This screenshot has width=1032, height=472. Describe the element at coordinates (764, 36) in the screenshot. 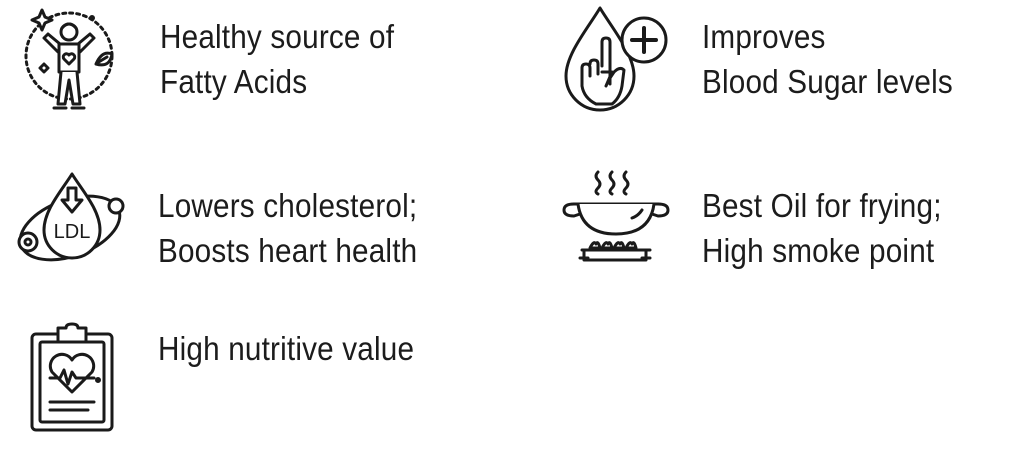

I see `feature-label-line1: Improves` at that location.